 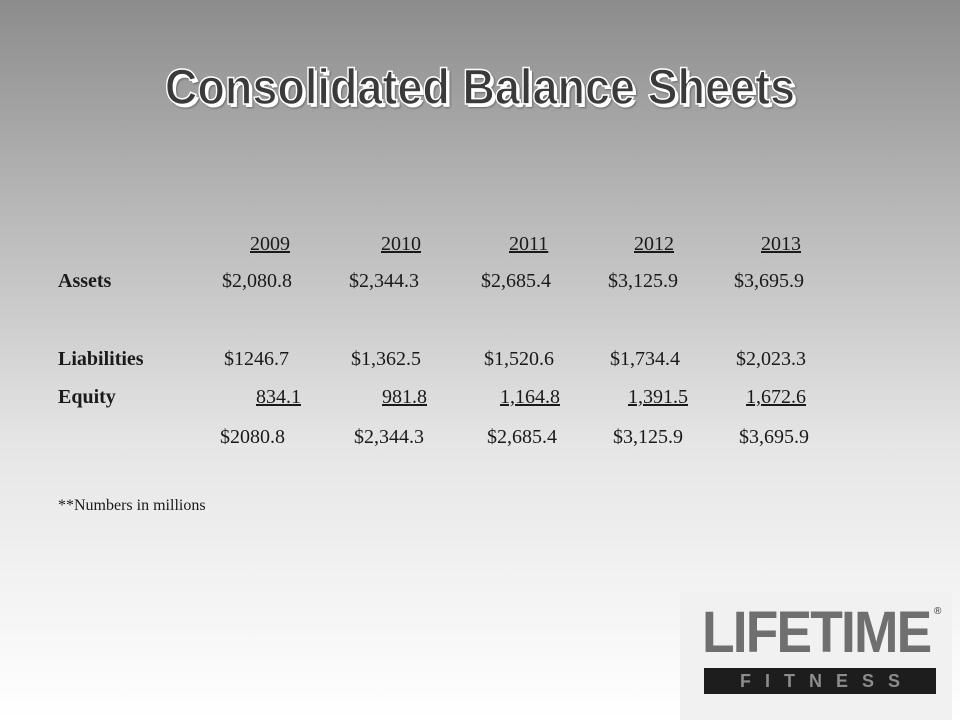 I want to click on registered-mark: ®, so click(x=938, y=611).